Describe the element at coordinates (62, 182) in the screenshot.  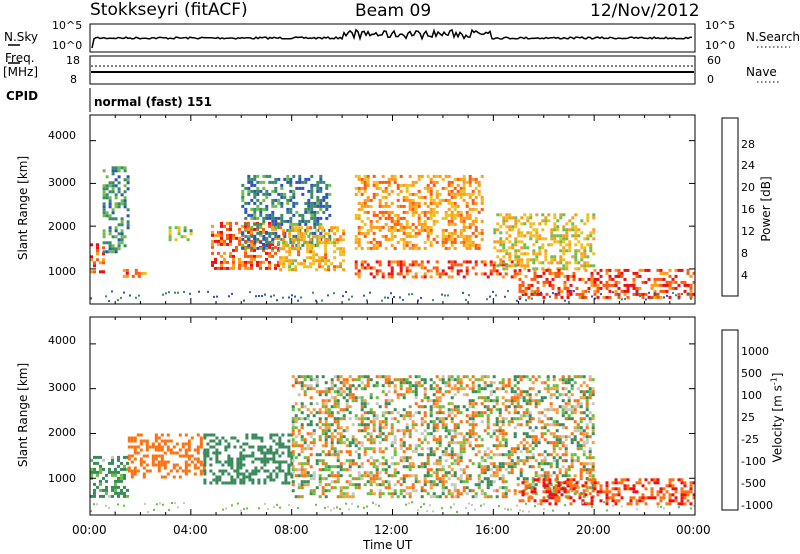
I see `power-ytick-3000: 3000` at that location.